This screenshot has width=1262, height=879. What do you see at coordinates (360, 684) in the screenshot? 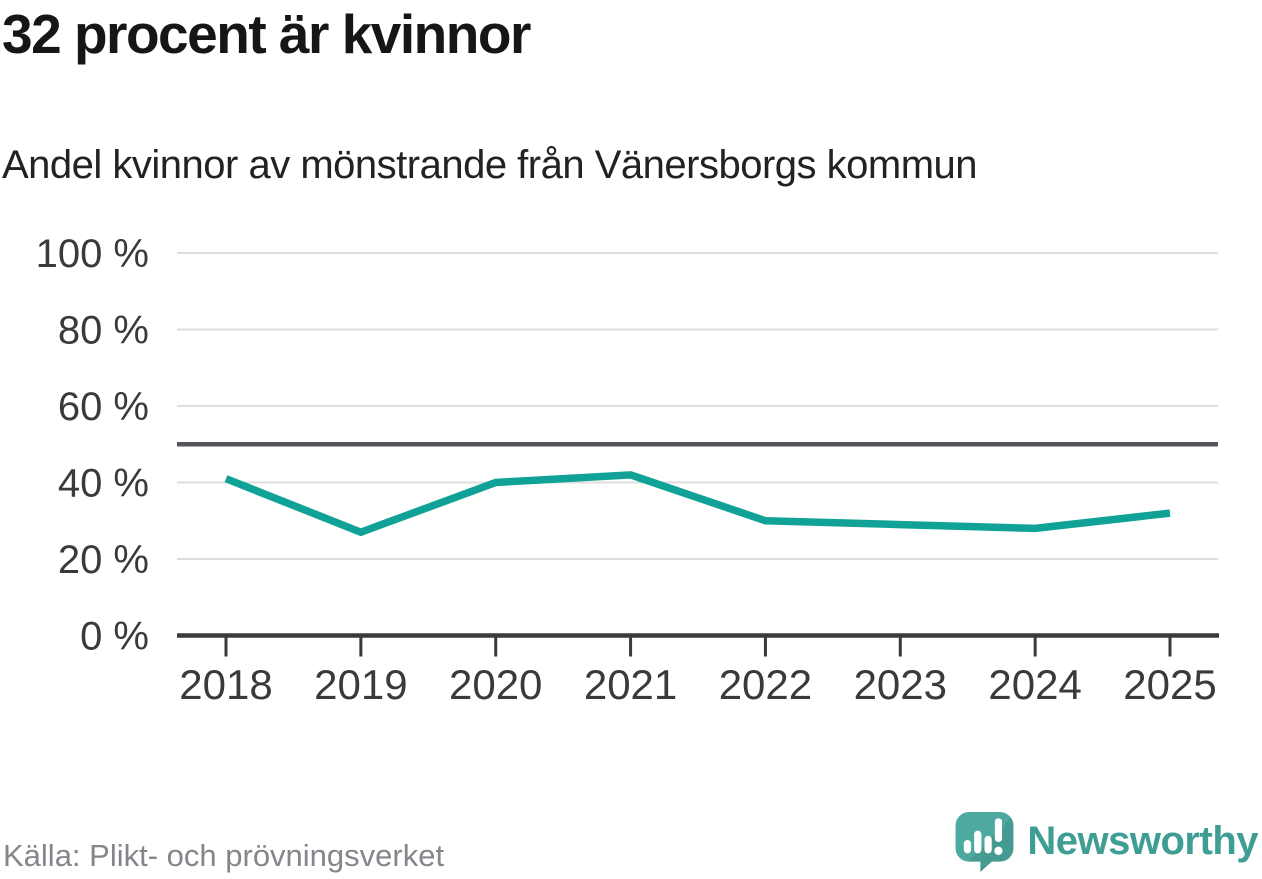
I see `x-tick-label: 2019` at bounding box center [360, 684].